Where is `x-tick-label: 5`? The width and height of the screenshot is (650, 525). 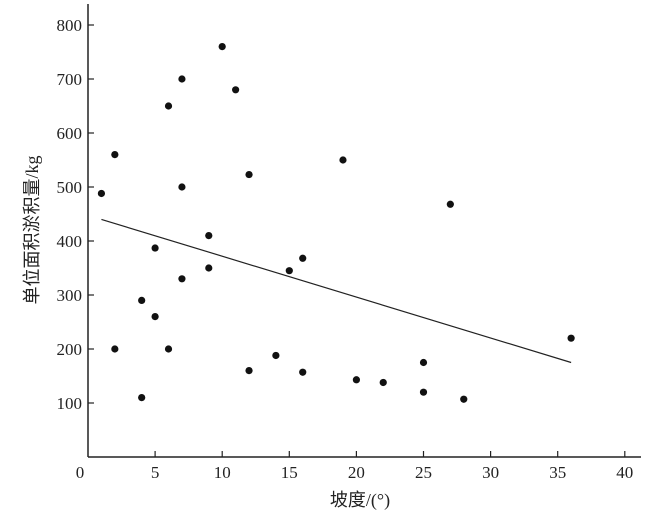 x-tick-label: 5 is located at coordinates (155, 472).